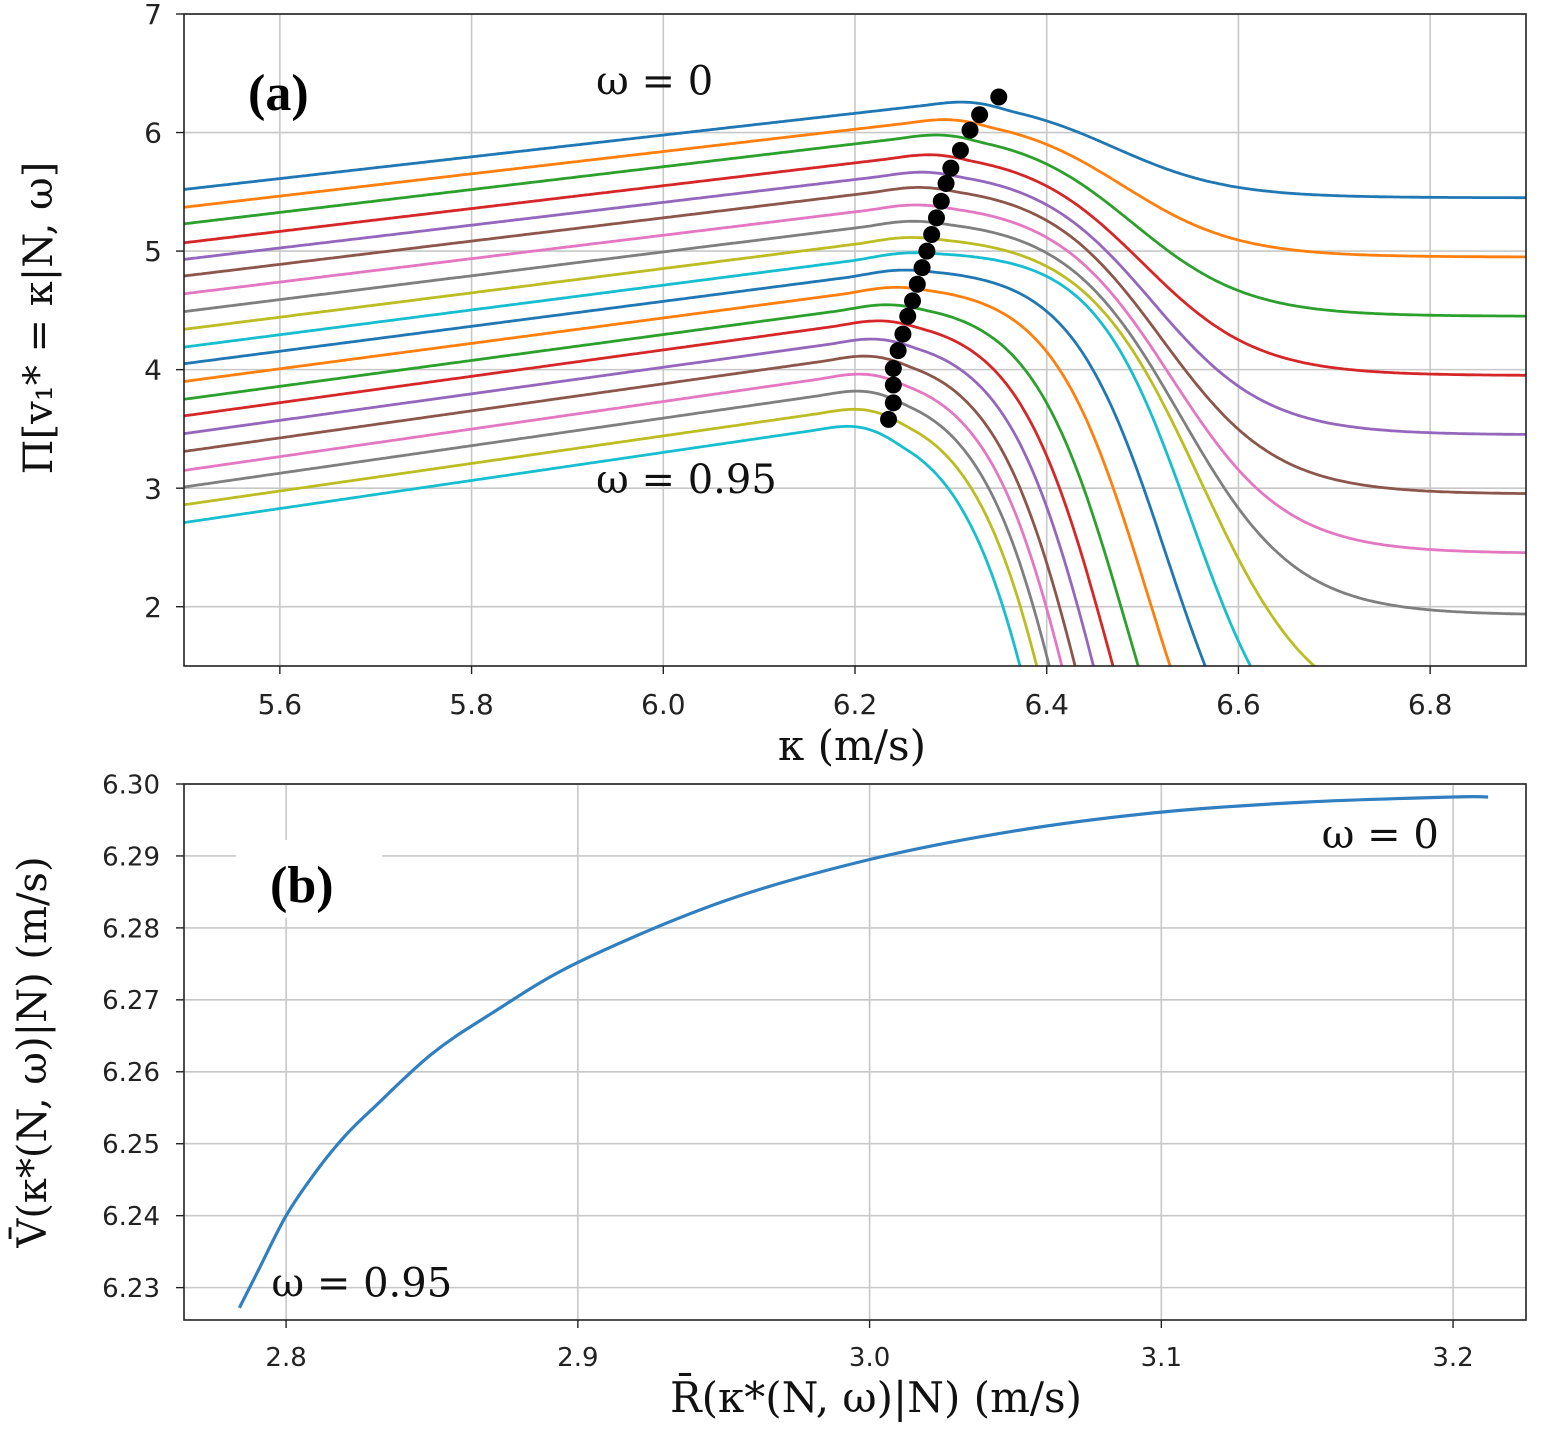  I want to click on a-y-tick-label: 2, so click(153, 607).